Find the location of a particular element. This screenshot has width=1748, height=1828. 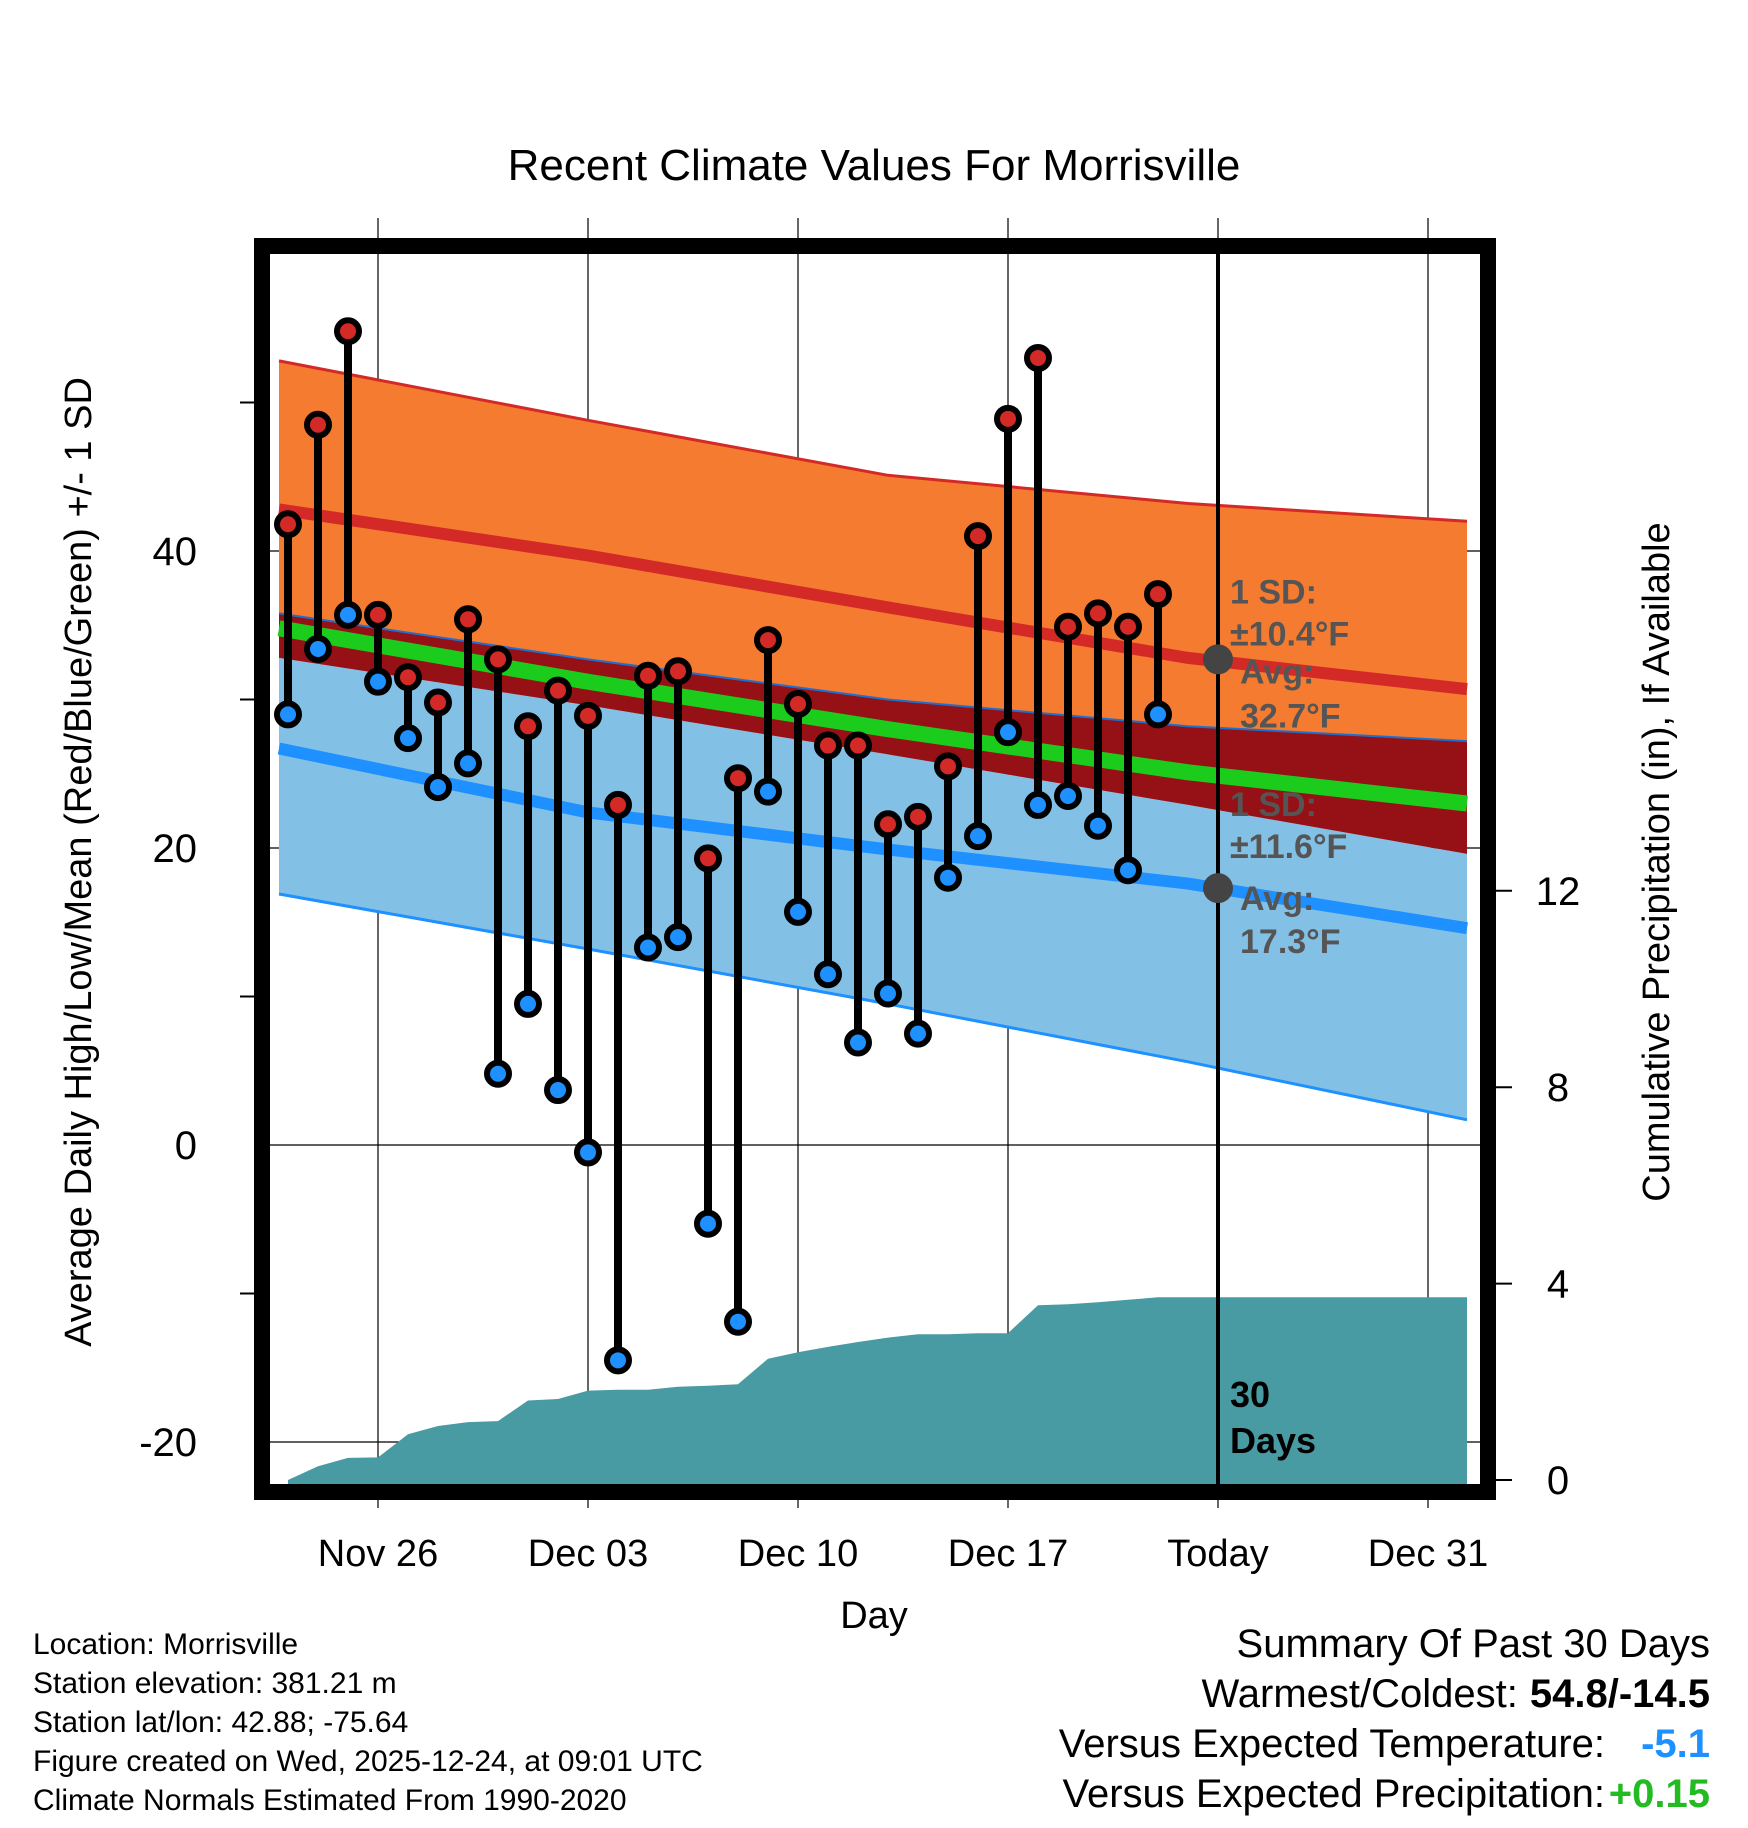

low-sd-label: 1 SD: is located at coordinates (1273, 805).